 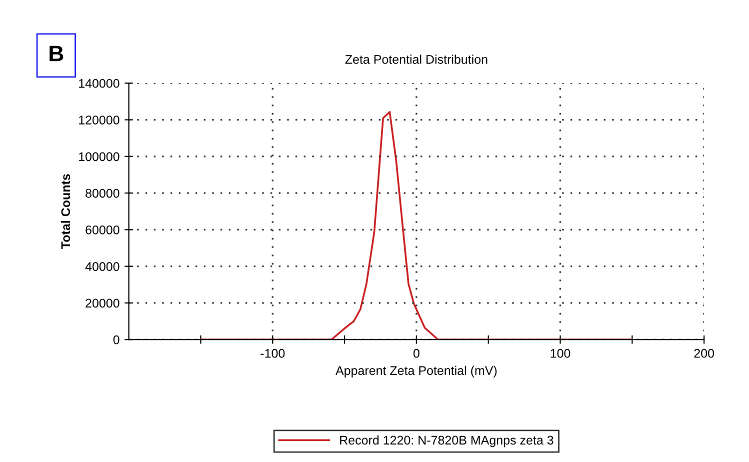 What do you see at coordinates (99, 83) in the screenshot?
I see `y-tick-label: 140000` at bounding box center [99, 83].